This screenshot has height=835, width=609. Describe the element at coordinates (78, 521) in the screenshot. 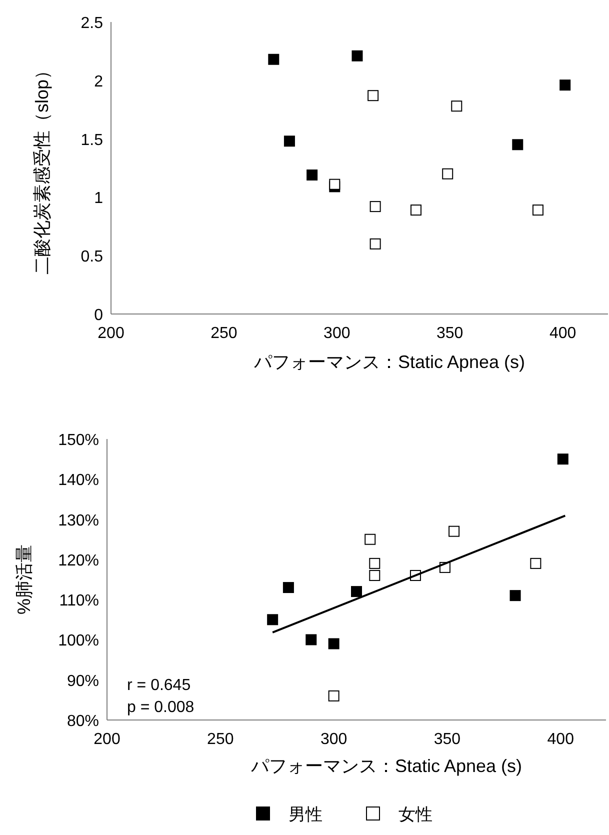

I see `y-tick-label: 130%` at that location.